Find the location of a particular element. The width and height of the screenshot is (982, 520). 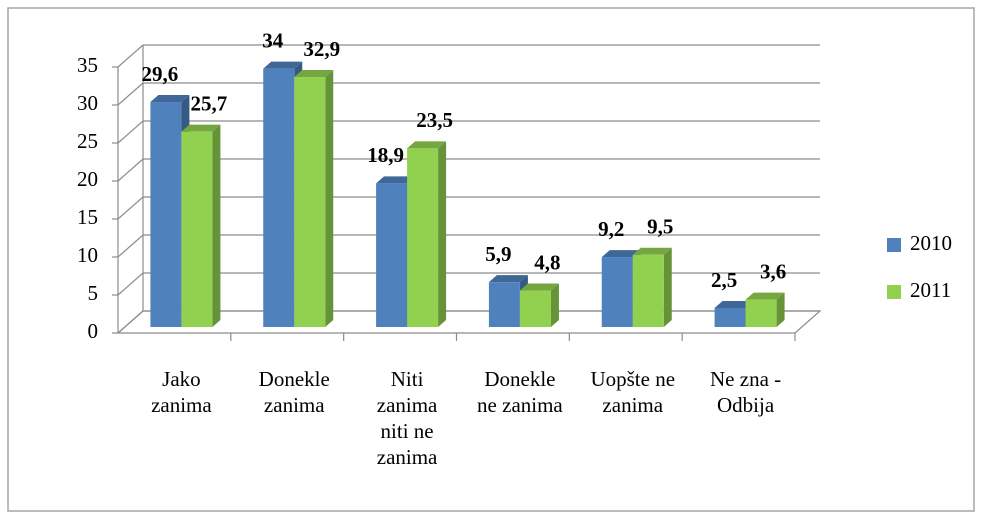

value-label: 2,5 is located at coordinates (724, 280).